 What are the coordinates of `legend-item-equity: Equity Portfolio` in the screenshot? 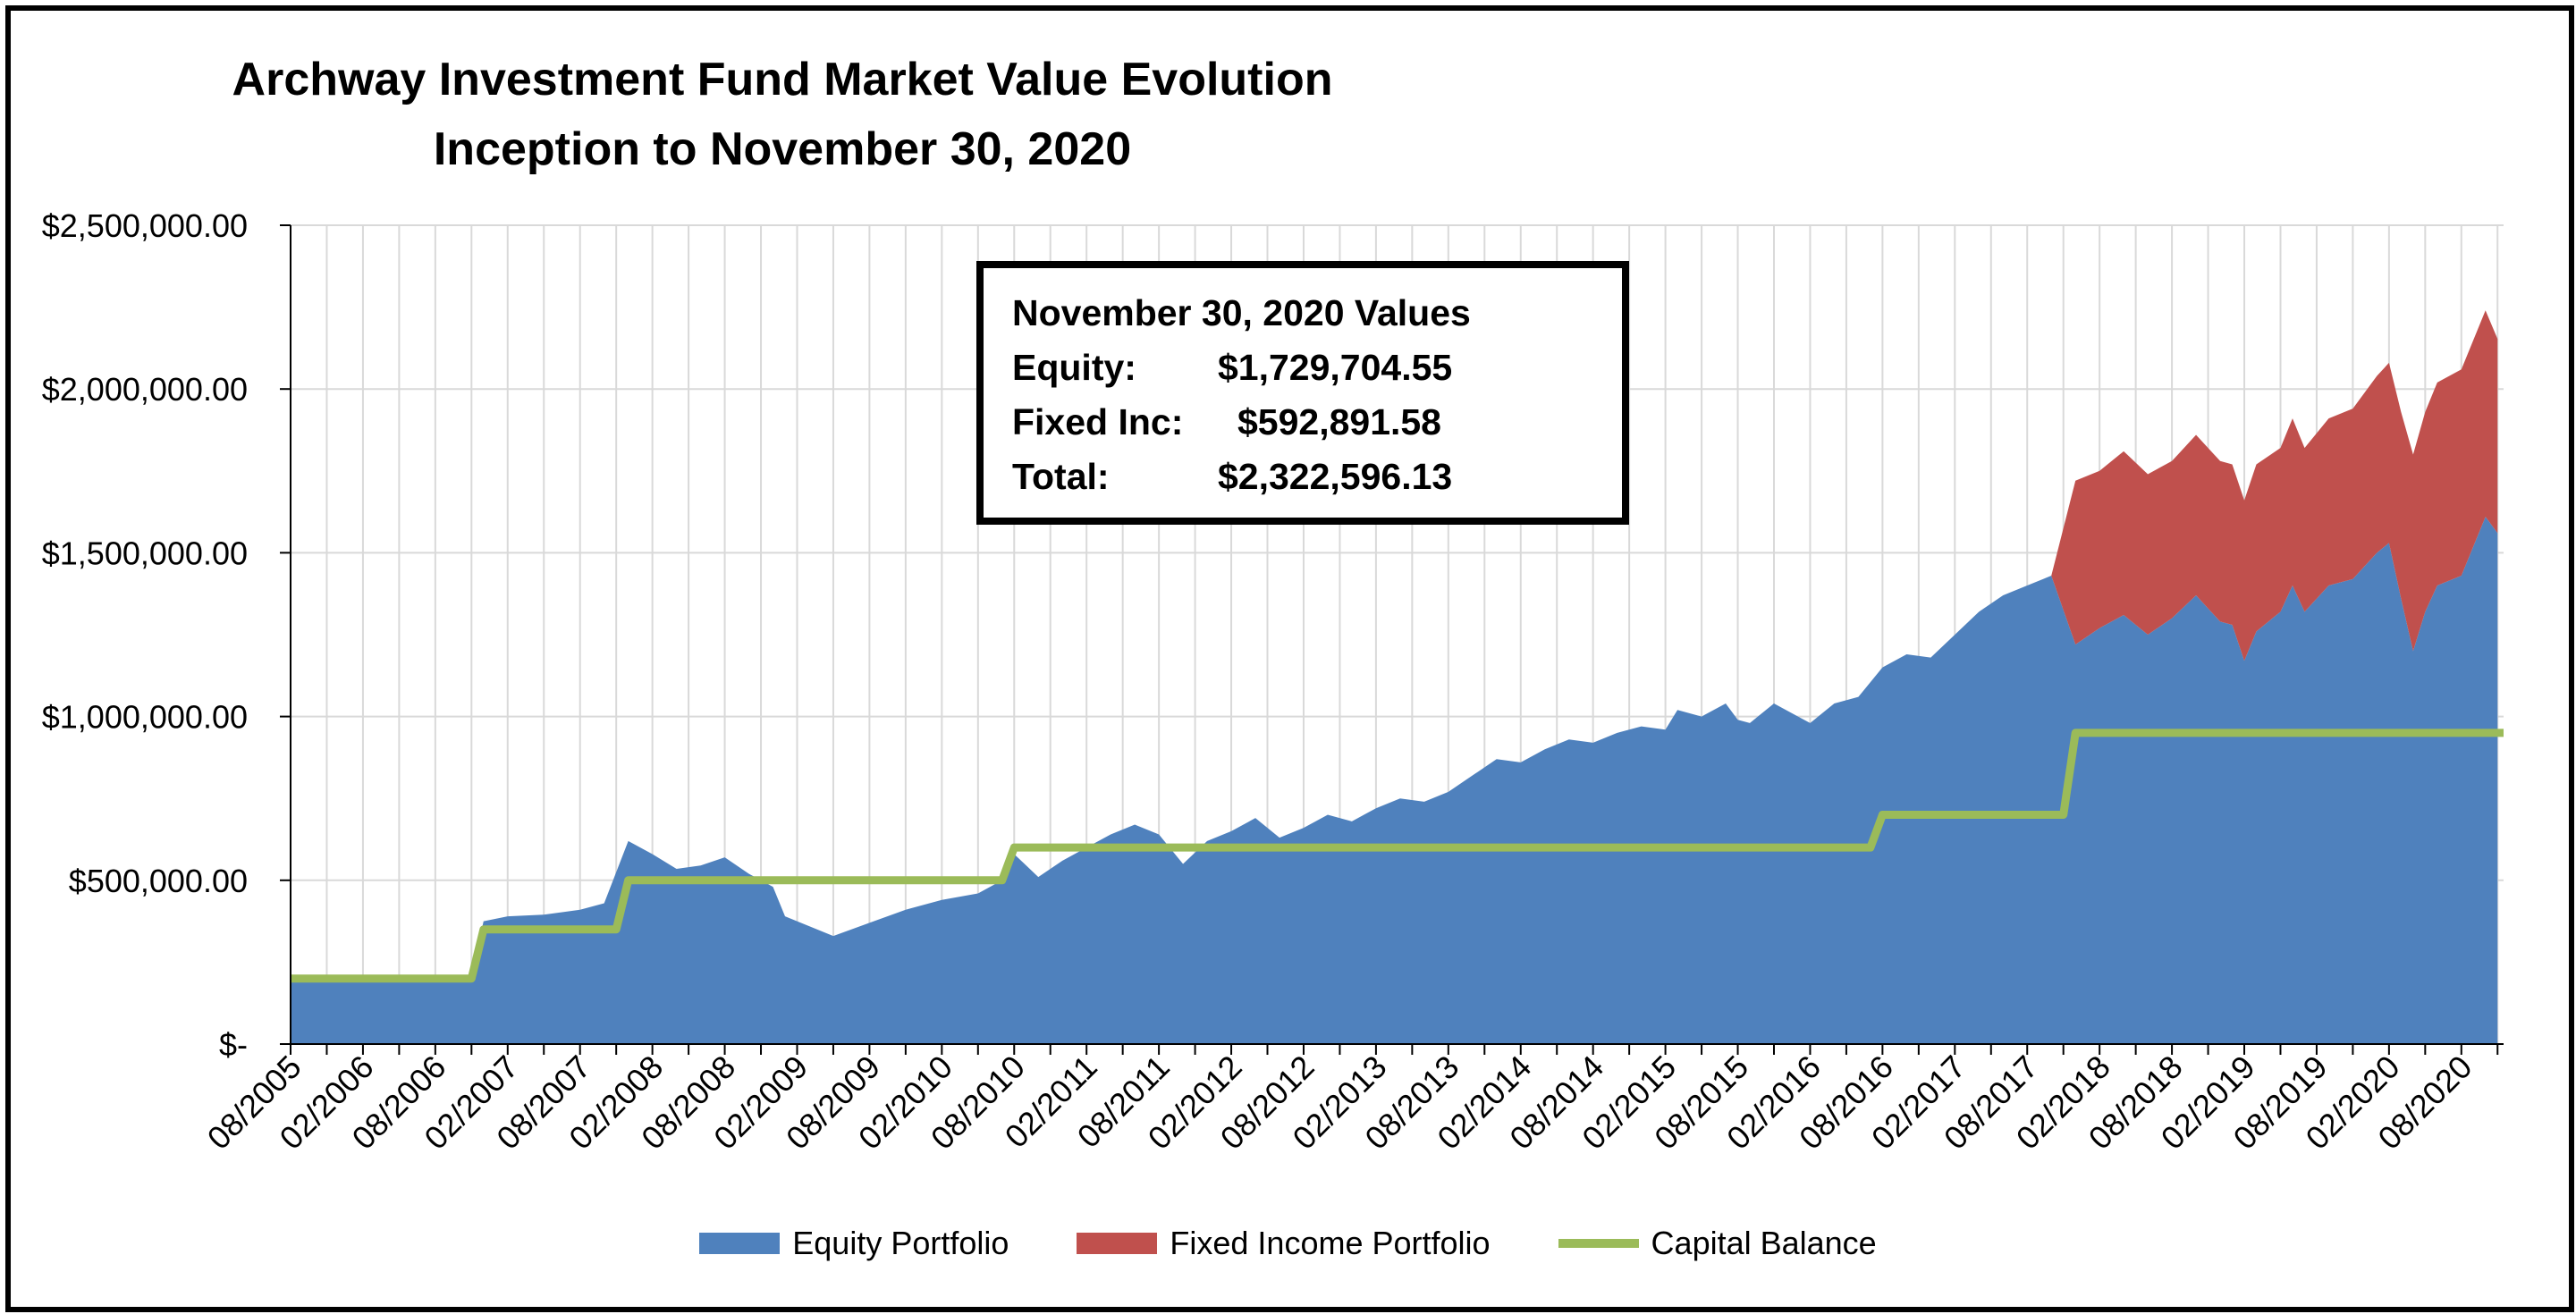 It's located at (854, 1243).